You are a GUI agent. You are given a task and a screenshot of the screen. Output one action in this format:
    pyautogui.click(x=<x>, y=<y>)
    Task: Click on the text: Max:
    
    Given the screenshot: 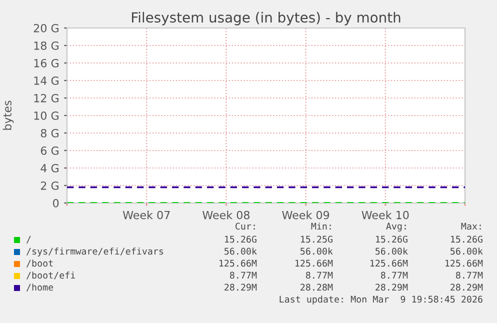 What is the action you would take?
    pyautogui.click(x=471, y=226)
    